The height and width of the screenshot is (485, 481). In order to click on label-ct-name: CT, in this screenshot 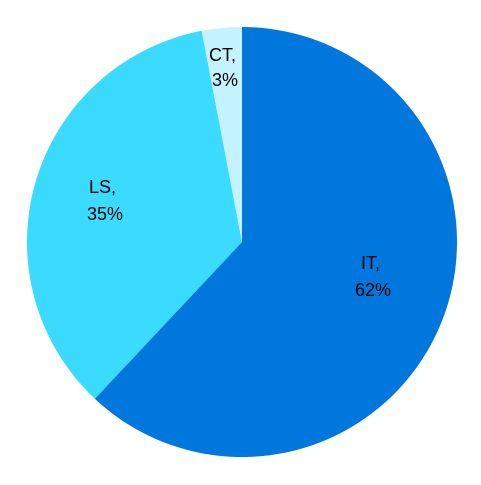, I will do `click(222, 55)`.